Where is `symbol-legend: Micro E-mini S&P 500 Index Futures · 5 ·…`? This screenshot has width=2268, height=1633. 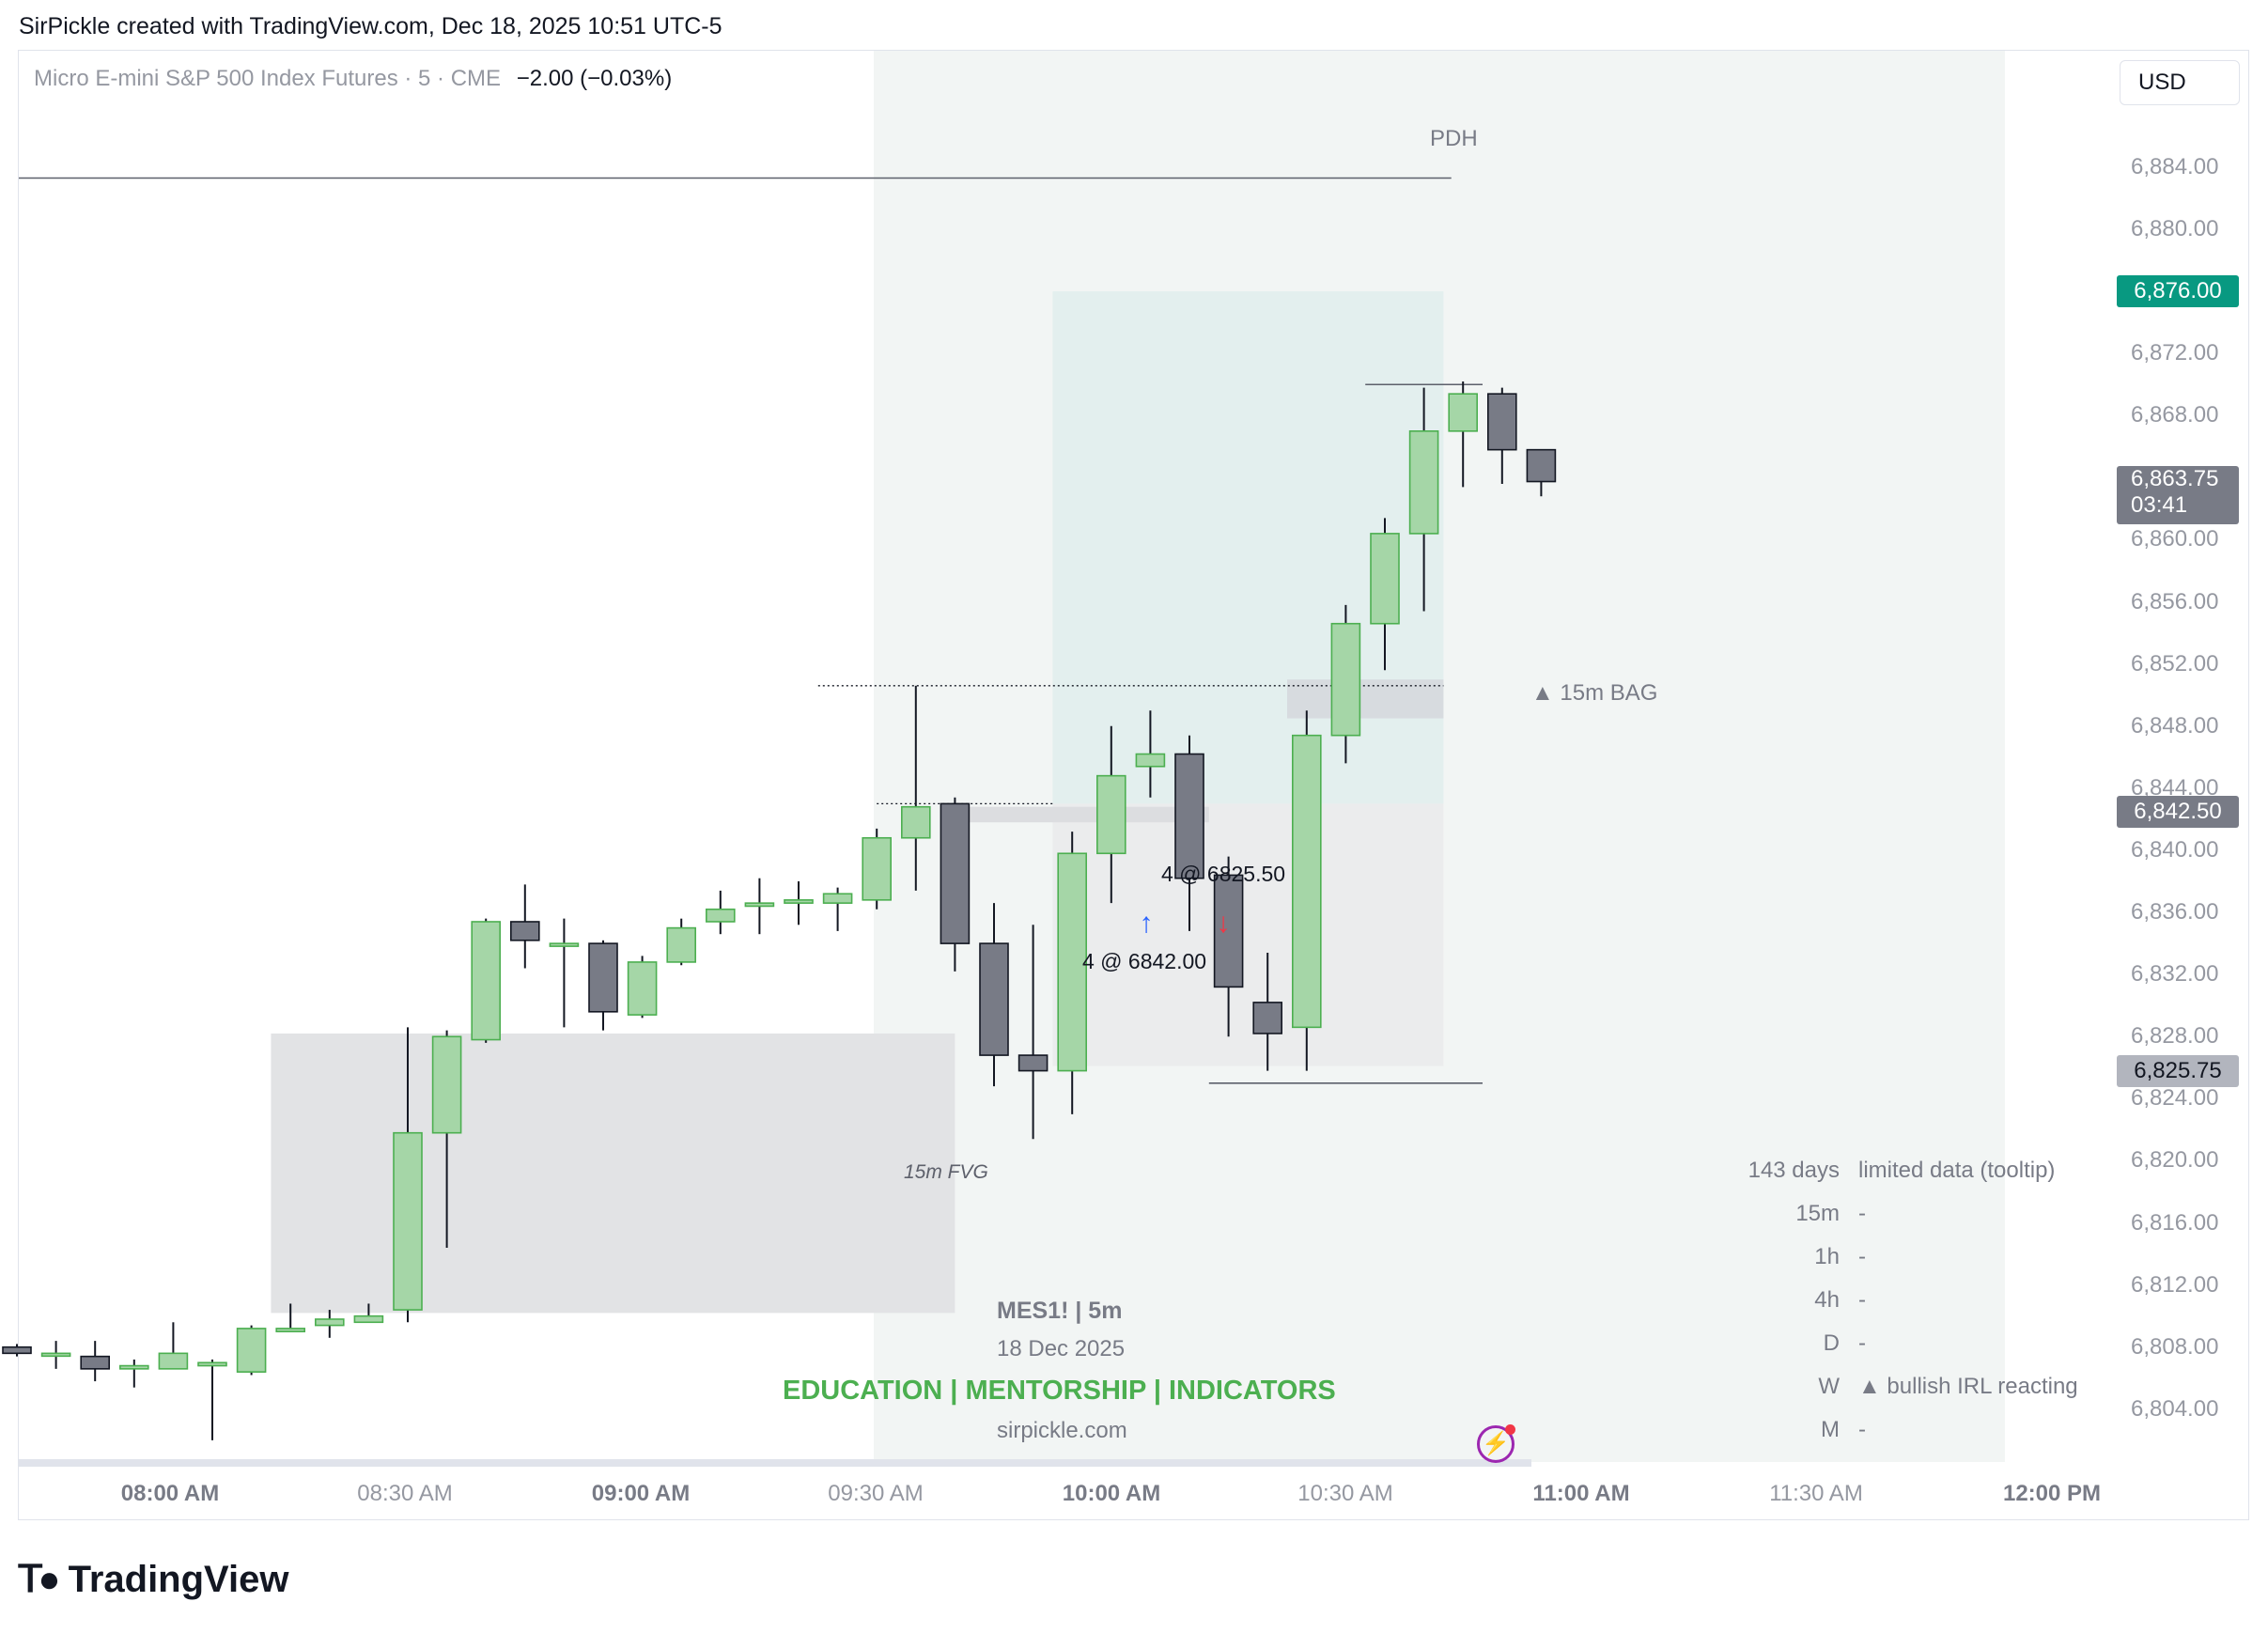
symbol-legend: Micro E-mini S&P 500 Index Futures · 5 ·… is located at coordinates (353, 79).